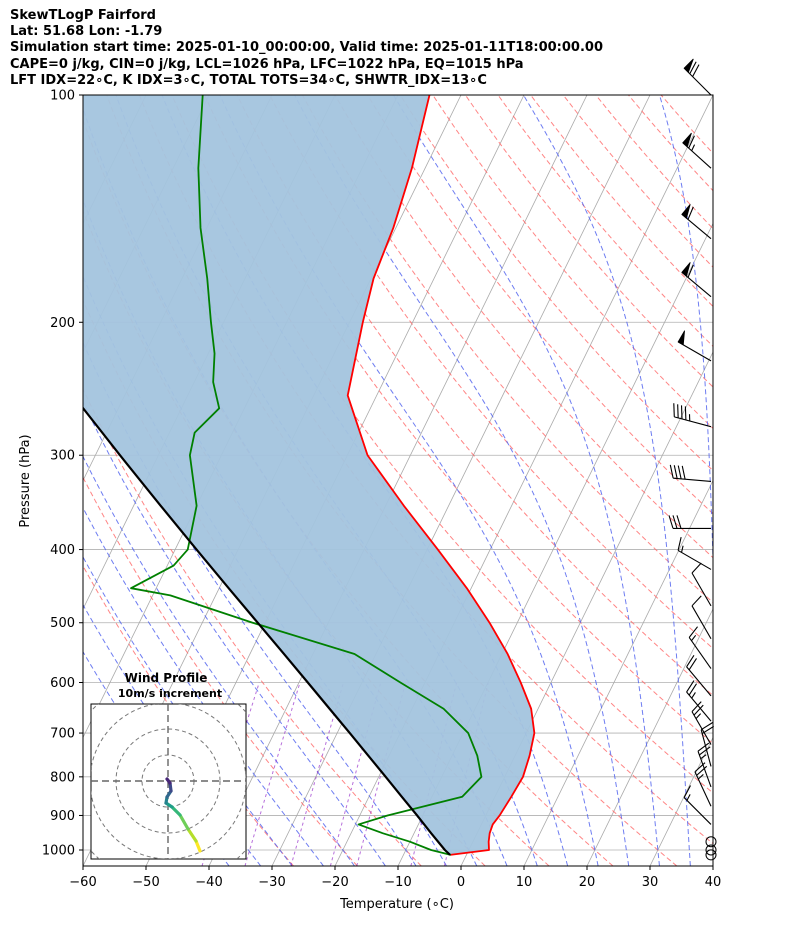 The image size is (794, 937). What do you see at coordinates (62, 683) in the screenshot?
I see `y-tick-label: 600` at bounding box center [62, 683].